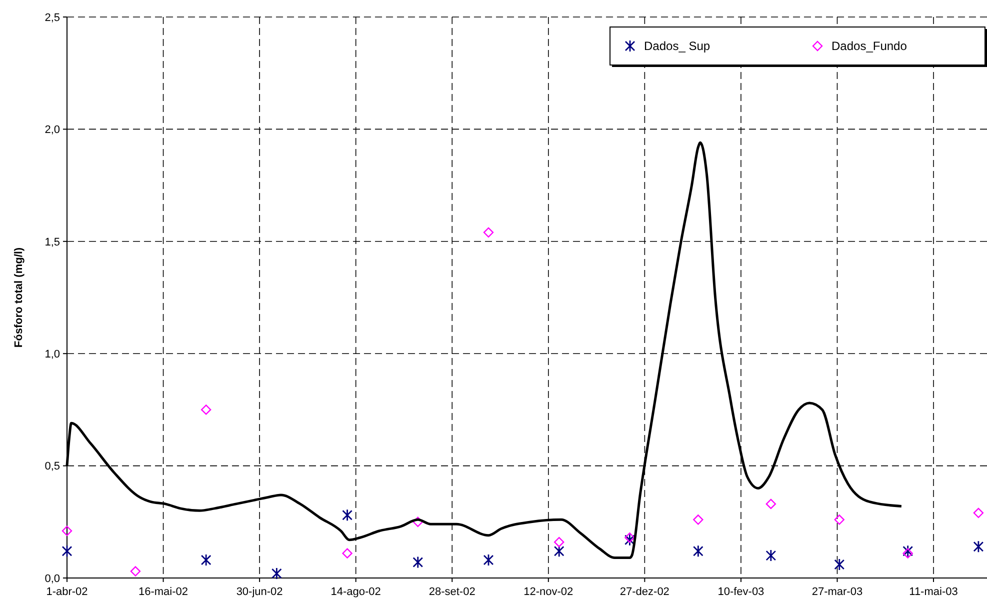 The width and height of the screenshot is (987, 608). I want to click on y-axis-title: Fósforo total (mg/l), so click(19, 297).